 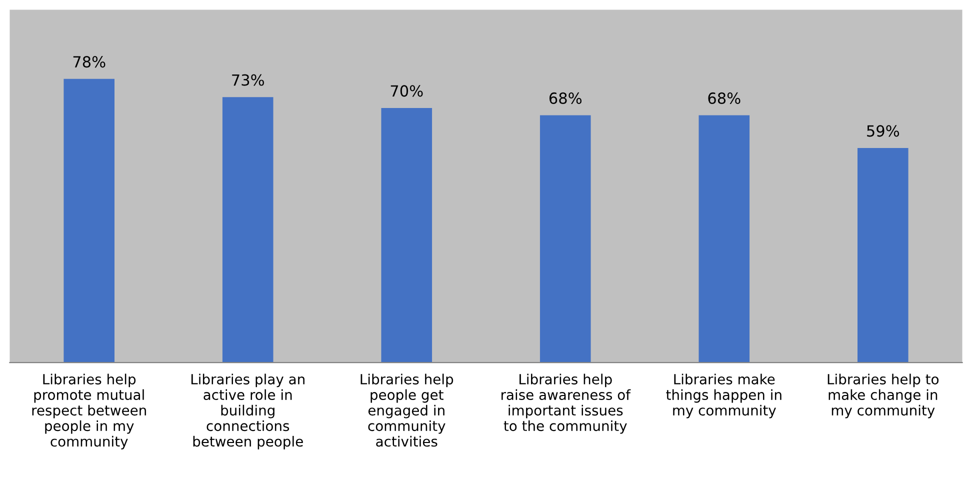 What do you see at coordinates (406, 91) in the screenshot?
I see `data-label: 70%` at bounding box center [406, 91].